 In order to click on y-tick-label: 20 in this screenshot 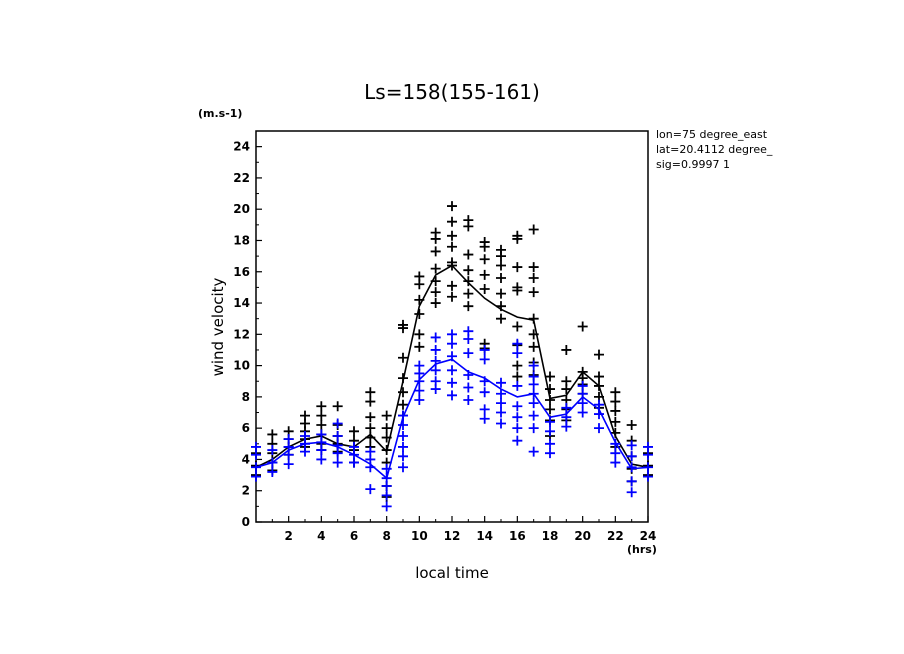, I will do `click(241, 209)`.